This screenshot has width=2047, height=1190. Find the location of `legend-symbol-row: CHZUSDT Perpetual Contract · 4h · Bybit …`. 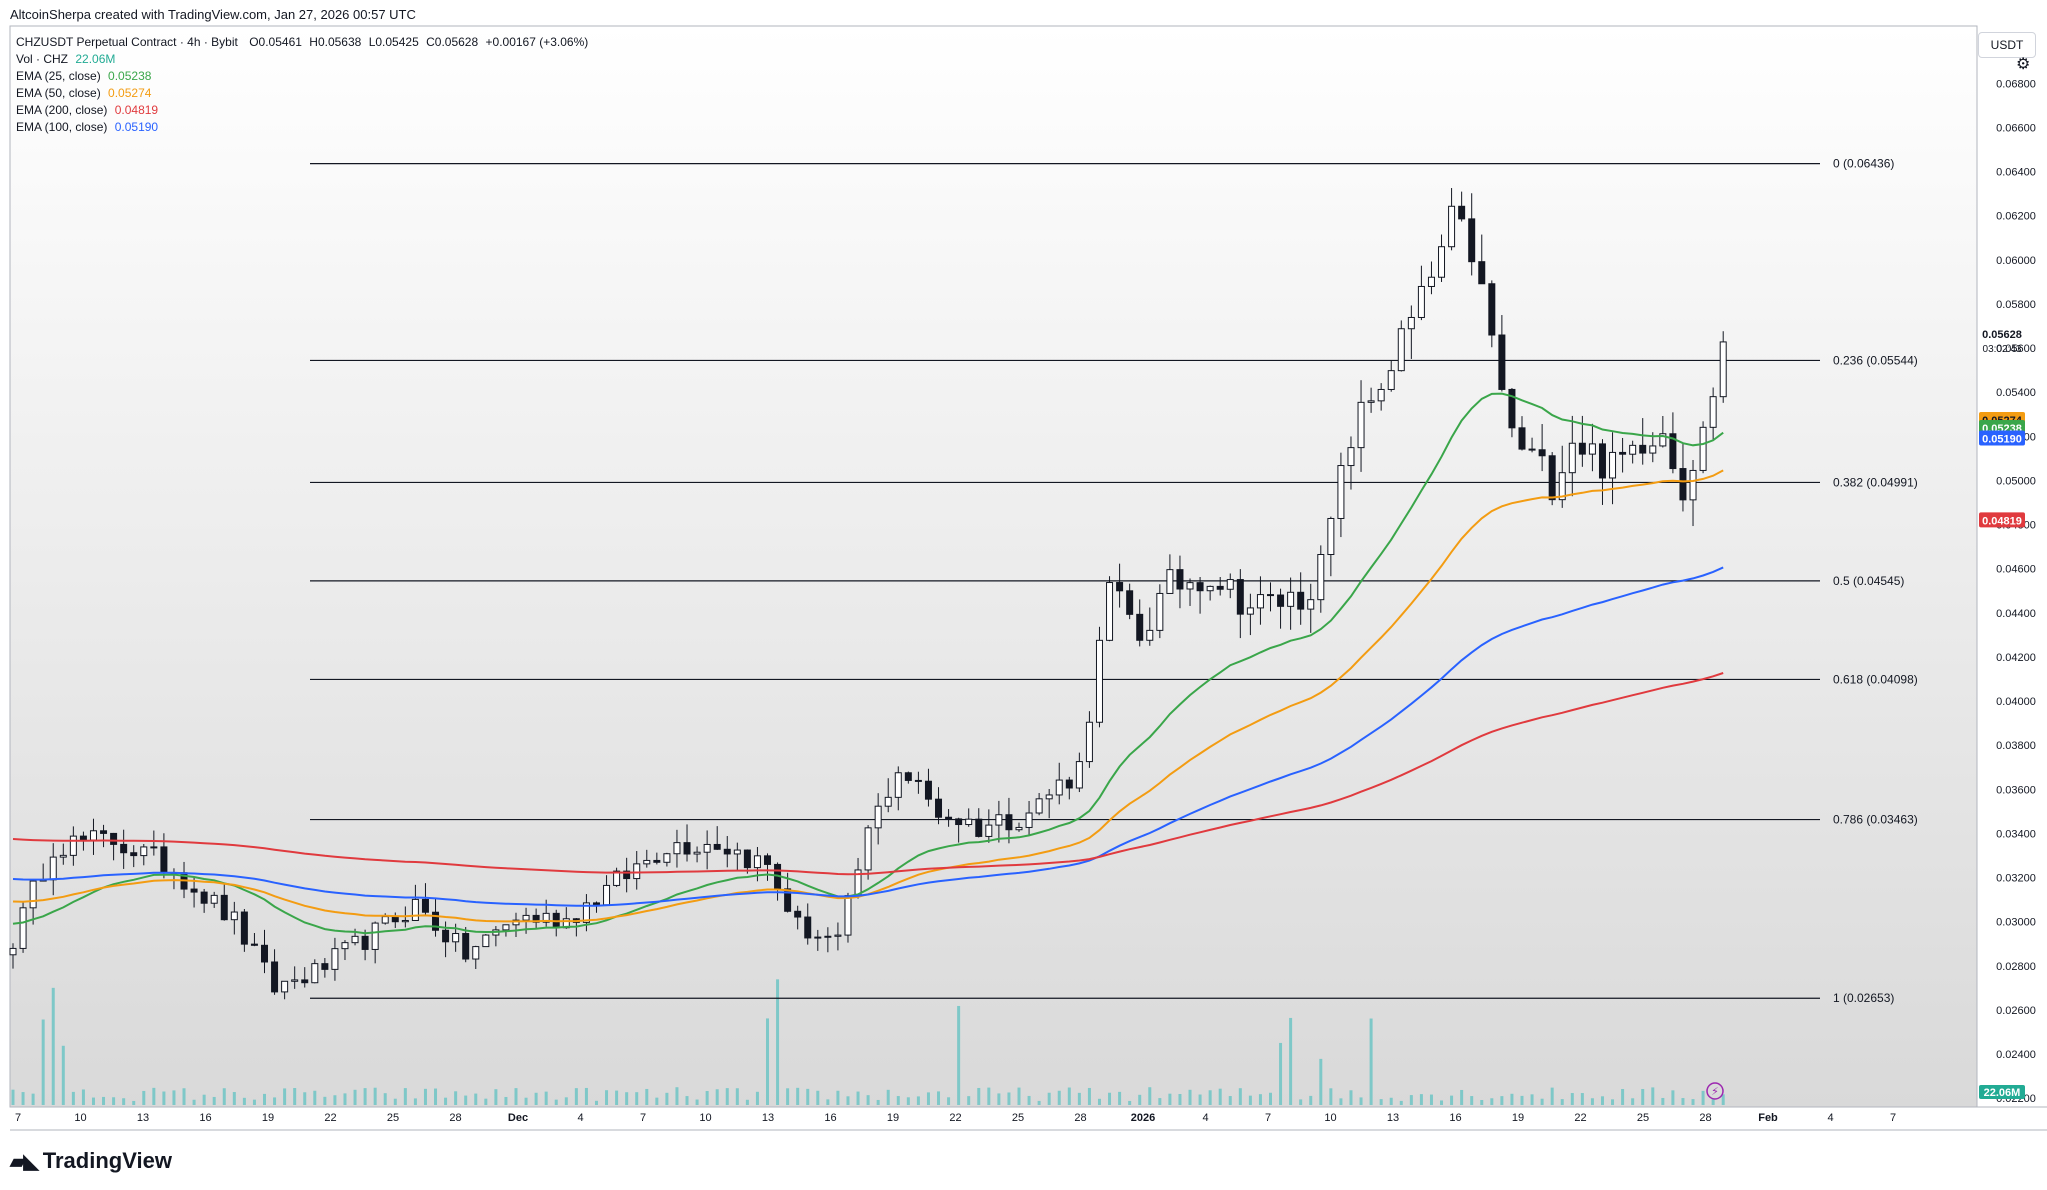

legend-symbol-row: CHZUSDT Perpetual Contract · 4h · Bybit … is located at coordinates (302, 42).